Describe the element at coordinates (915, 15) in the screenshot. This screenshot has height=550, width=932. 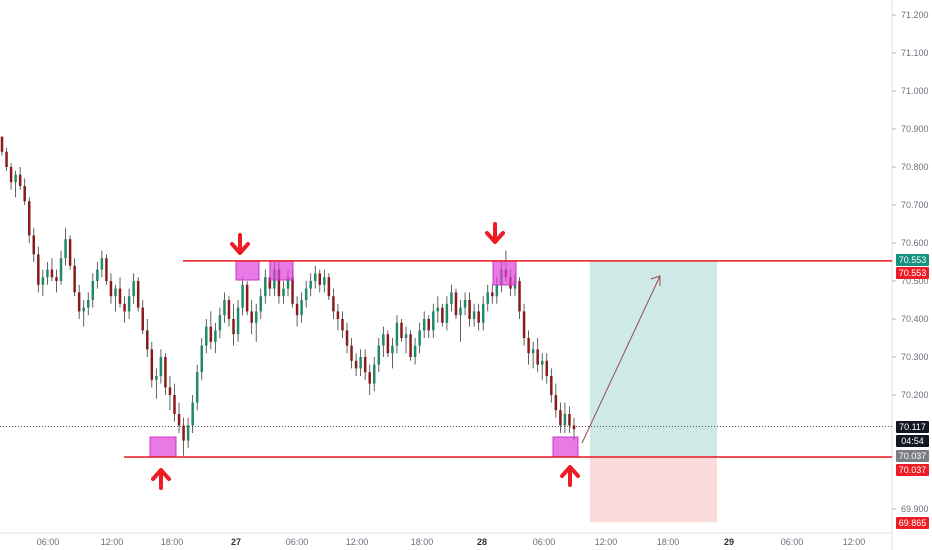
I see `price-tick-label: 71.200` at that location.